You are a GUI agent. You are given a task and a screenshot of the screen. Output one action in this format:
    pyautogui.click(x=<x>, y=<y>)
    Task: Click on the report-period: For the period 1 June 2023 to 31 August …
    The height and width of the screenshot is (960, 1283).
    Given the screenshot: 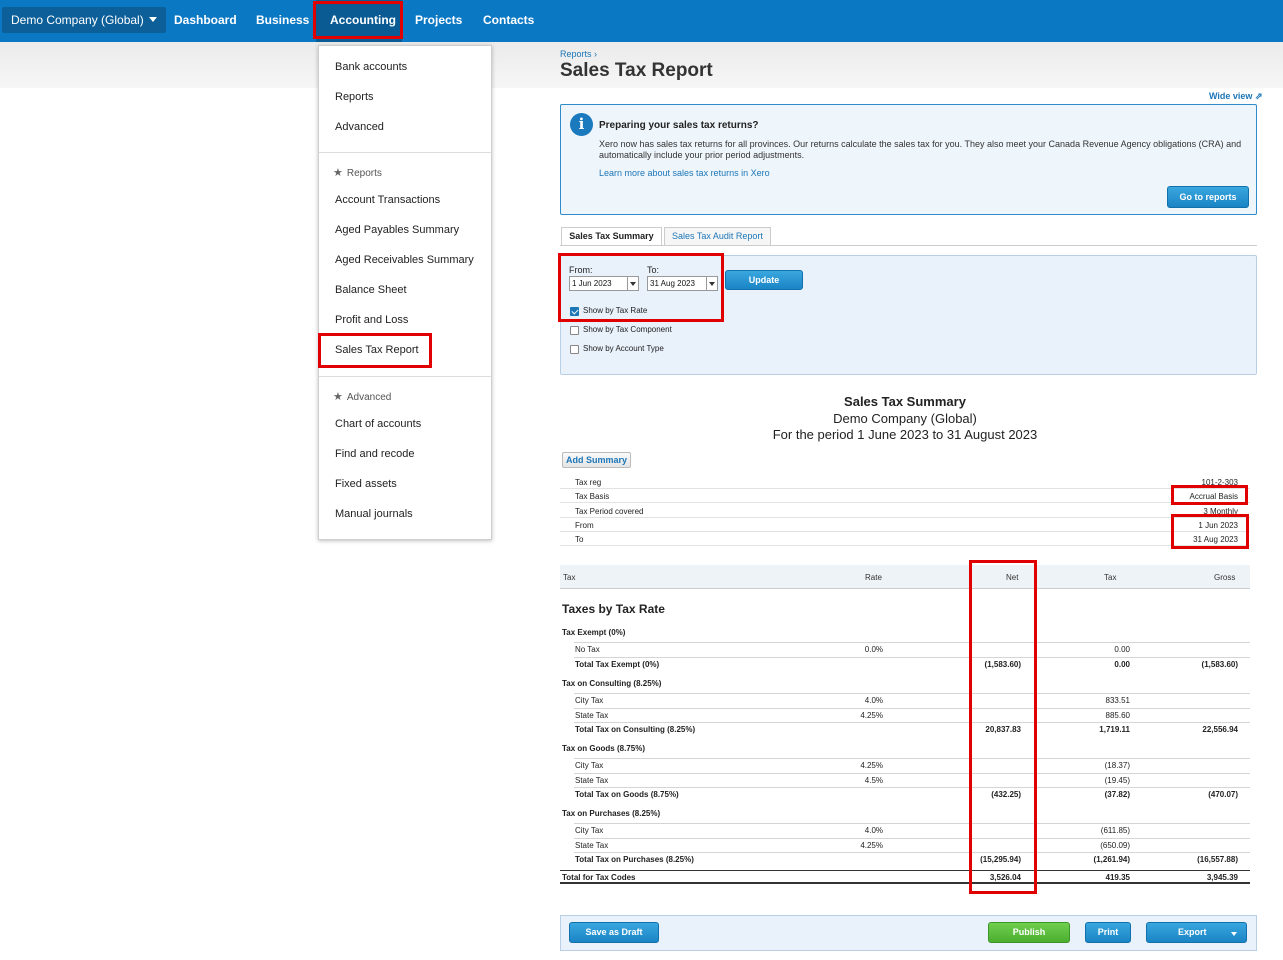 What is the action you would take?
    pyautogui.click(x=905, y=434)
    